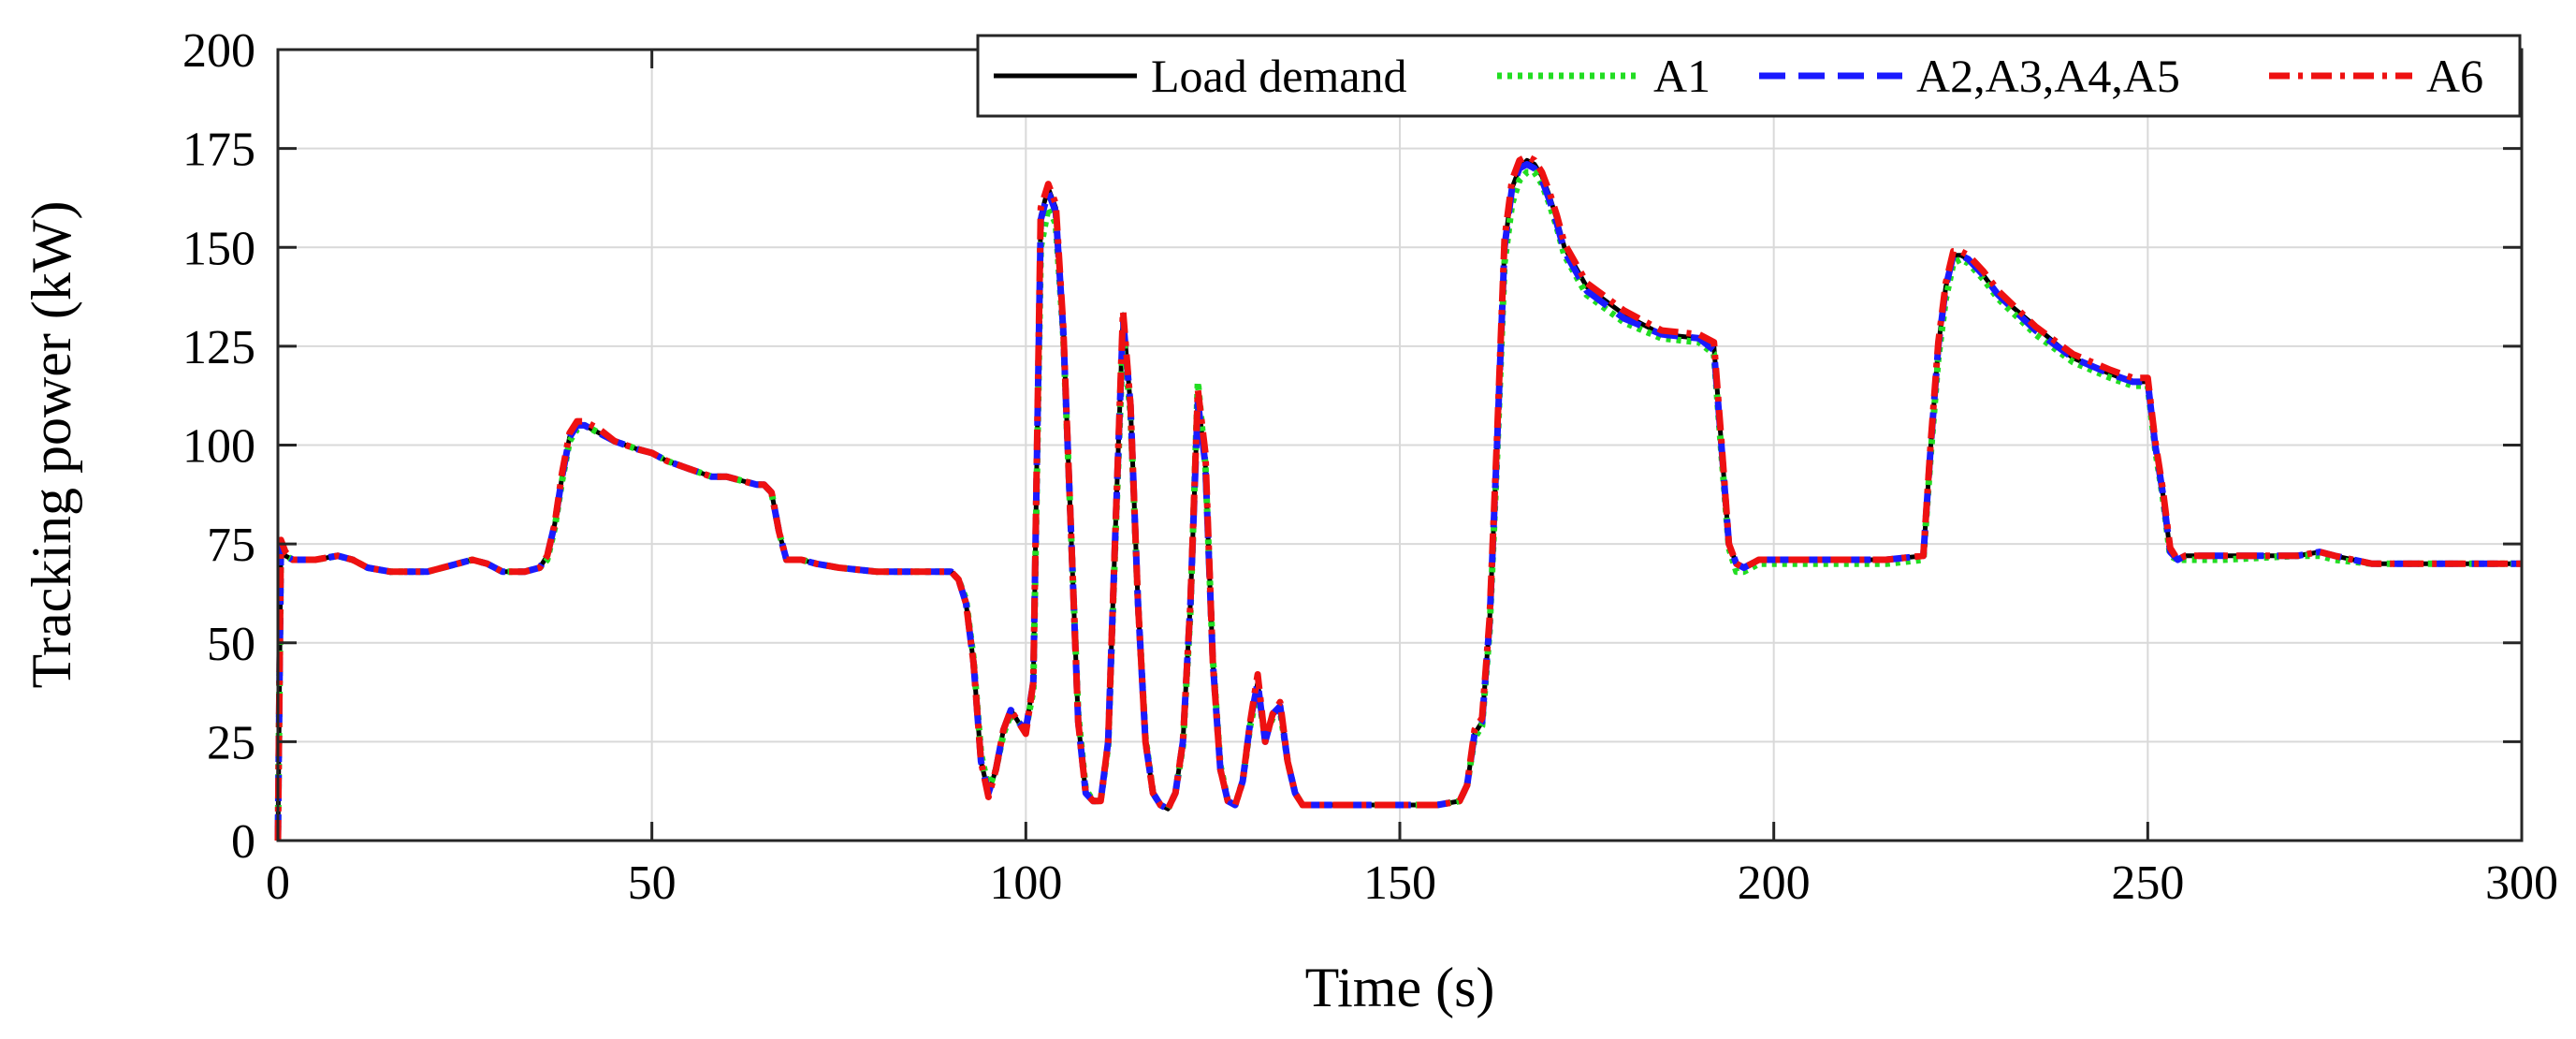 Image resolution: width=2576 pixels, height=1039 pixels. I want to click on y-tick-label: 200, so click(218, 51).